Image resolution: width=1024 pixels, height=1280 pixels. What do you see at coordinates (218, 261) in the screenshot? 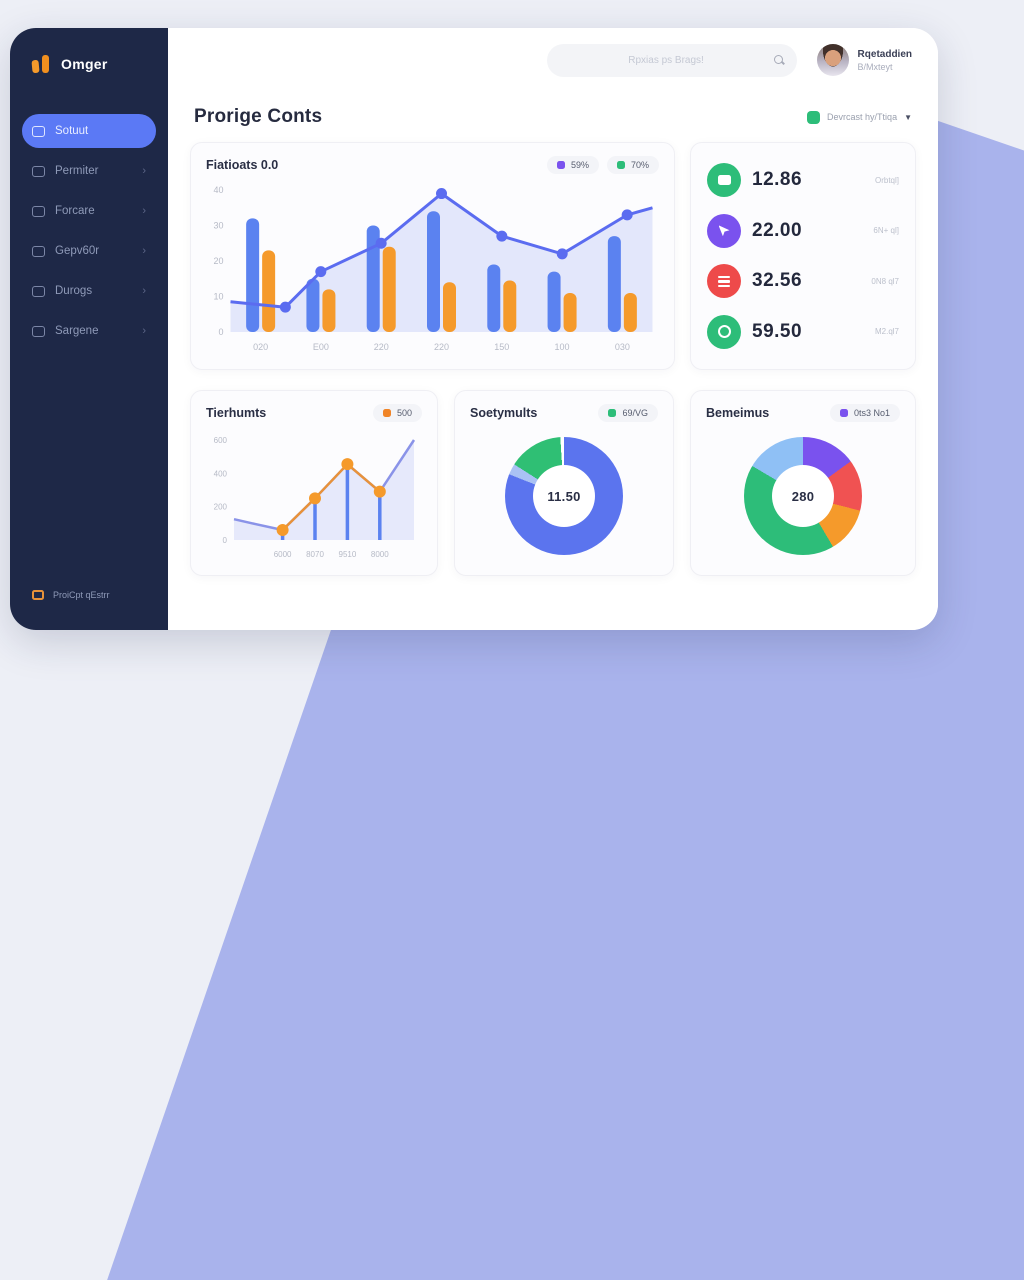
I see `svg-text: 20` at bounding box center [218, 261].